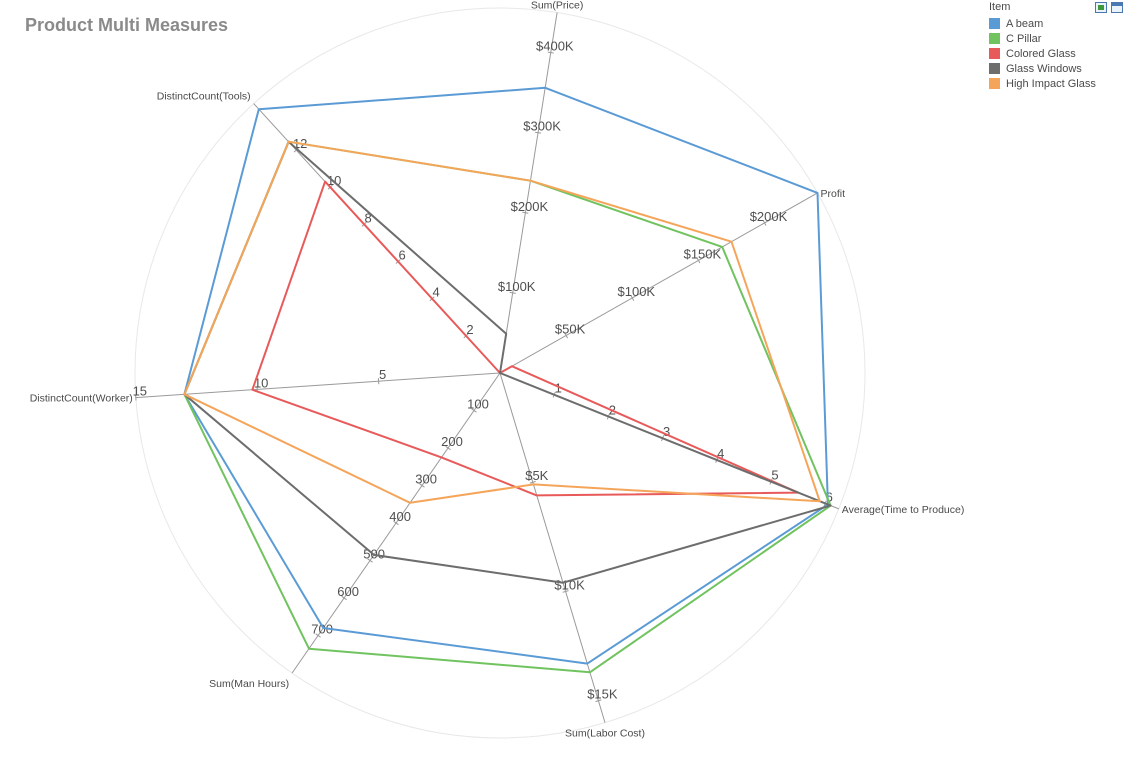 Image resolution: width=1137 pixels, height=759 pixels. What do you see at coordinates (1109, 7) in the screenshot?
I see `chart-toolbar` at bounding box center [1109, 7].